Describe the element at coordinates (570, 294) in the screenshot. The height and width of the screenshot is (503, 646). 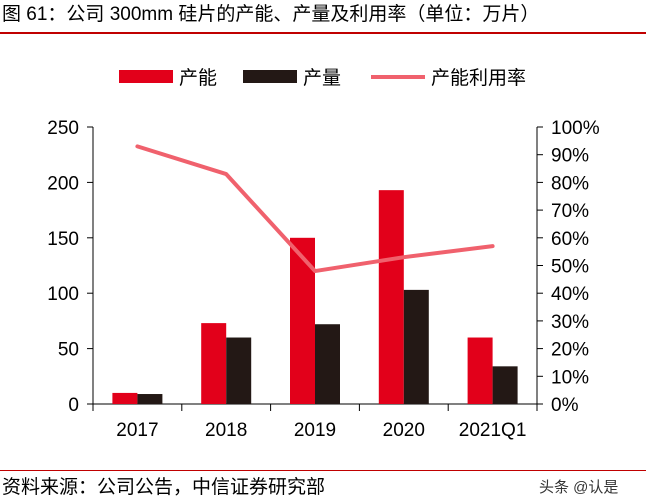
I see `y-right-tick-label: 40%` at that location.